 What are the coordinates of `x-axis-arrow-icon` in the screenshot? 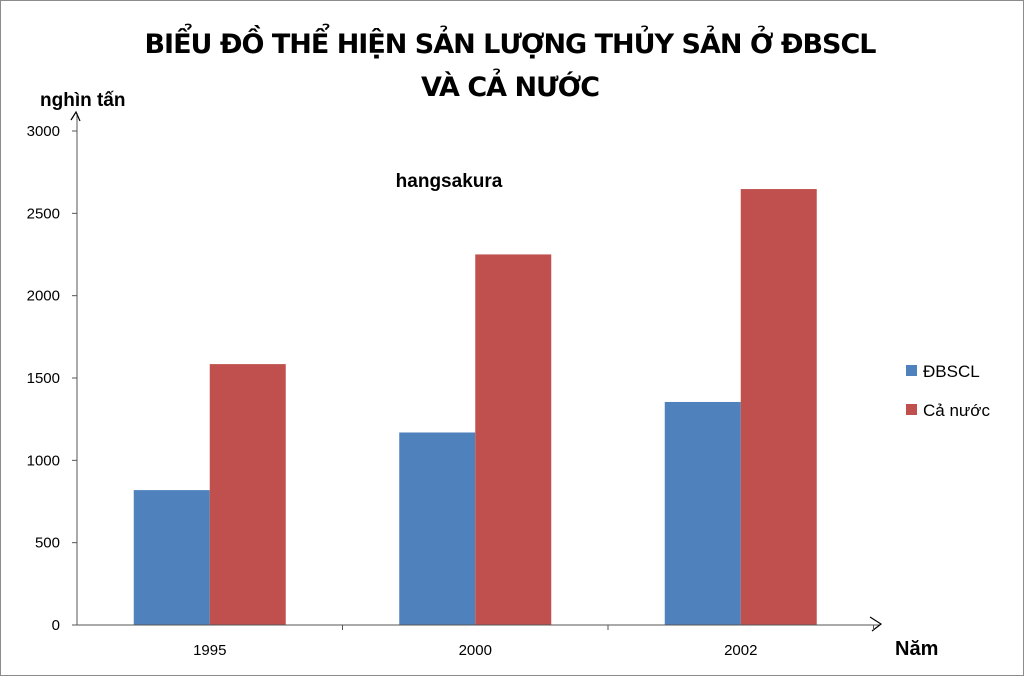 It's located at (876, 624).